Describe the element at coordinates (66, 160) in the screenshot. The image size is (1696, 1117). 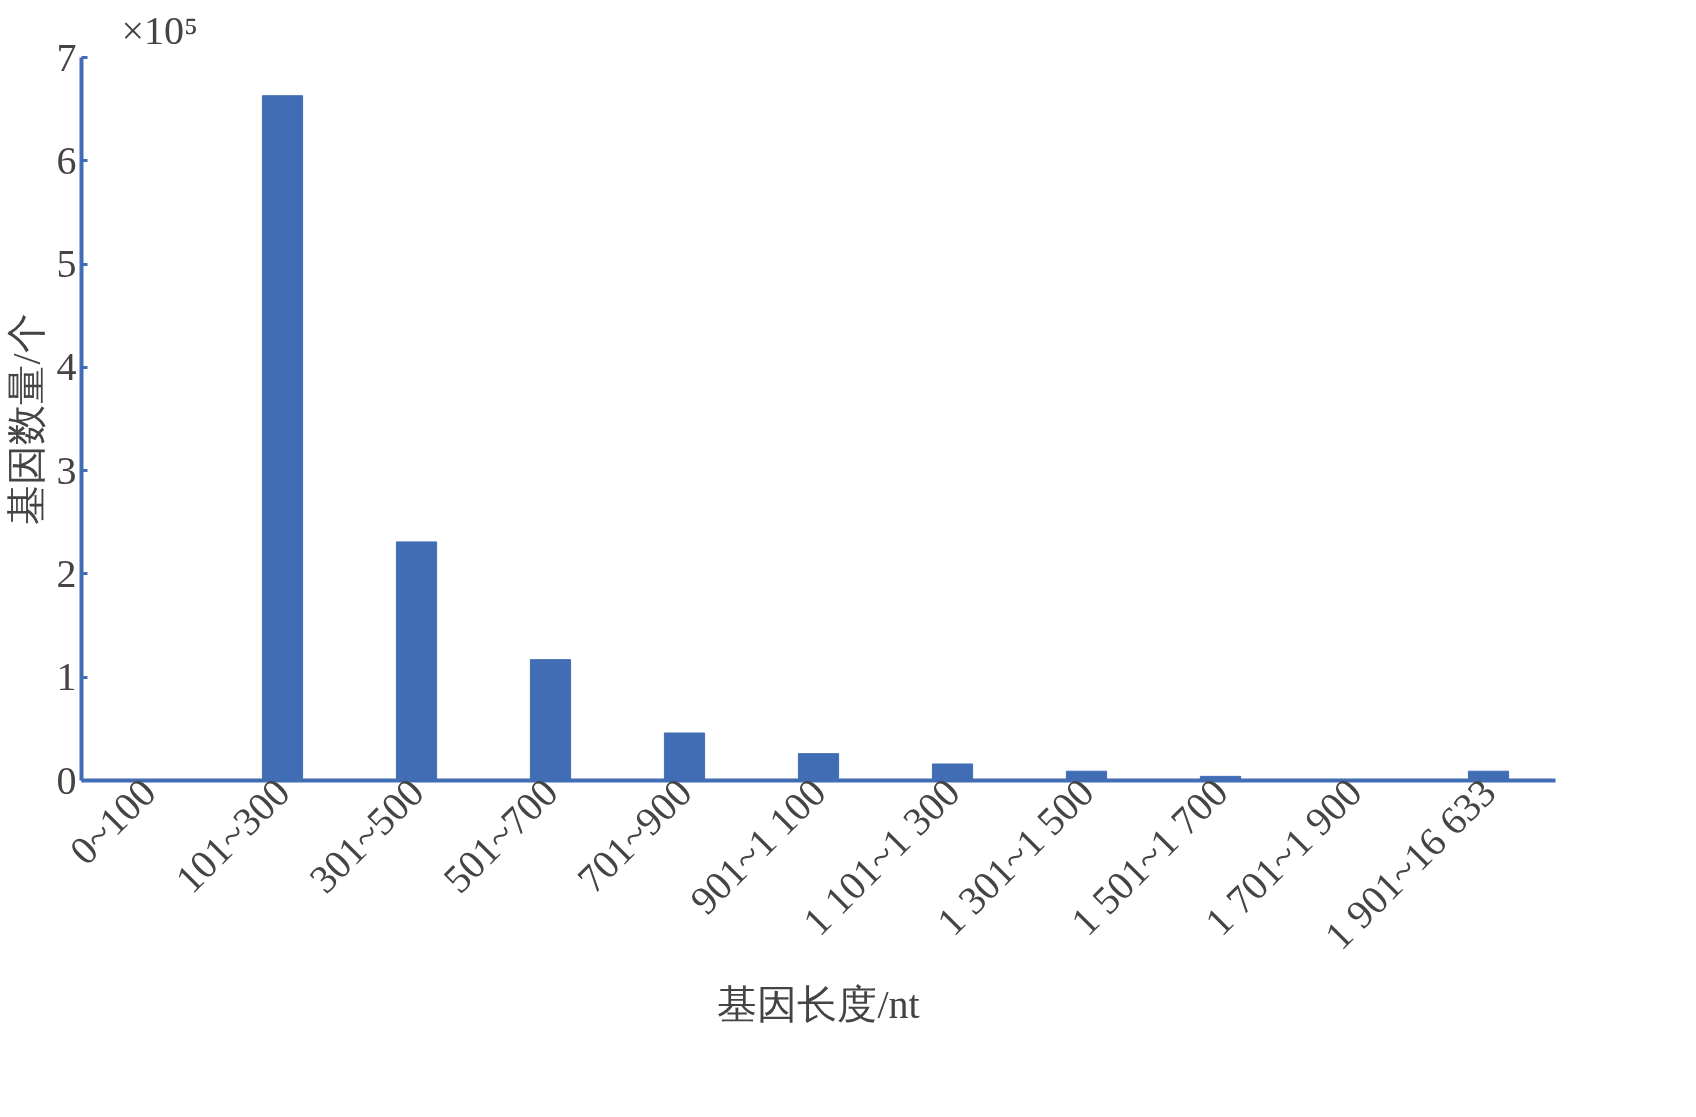
I see `y-tick-label: 6` at that location.